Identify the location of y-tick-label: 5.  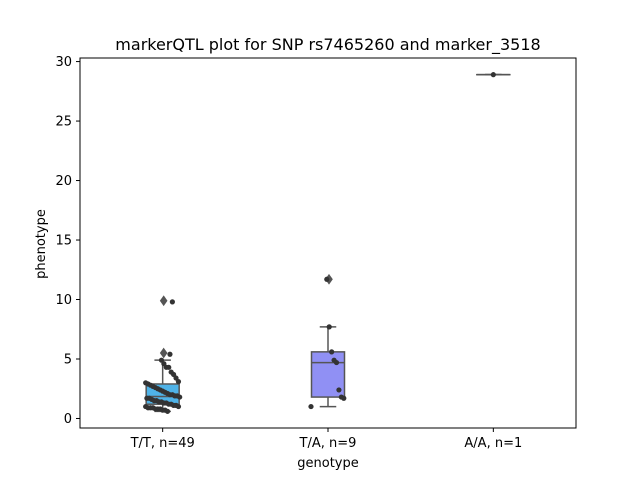
(68, 359).